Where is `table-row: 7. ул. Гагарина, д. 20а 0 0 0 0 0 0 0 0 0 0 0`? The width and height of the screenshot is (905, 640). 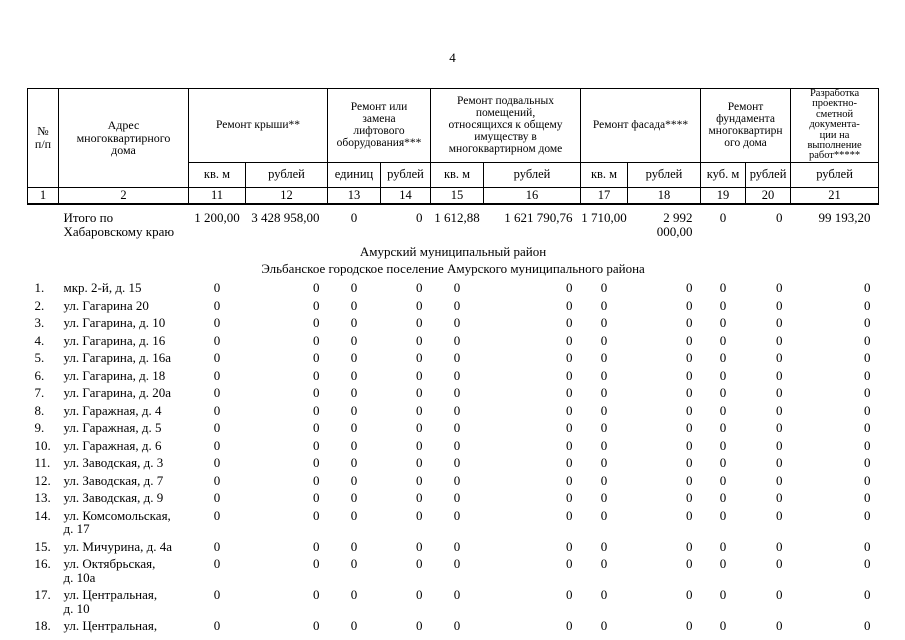 table-row: 7. ул. Гагарина, д. 20а 0 0 0 0 0 0 0 0 0 0 0 is located at coordinates (453, 393).